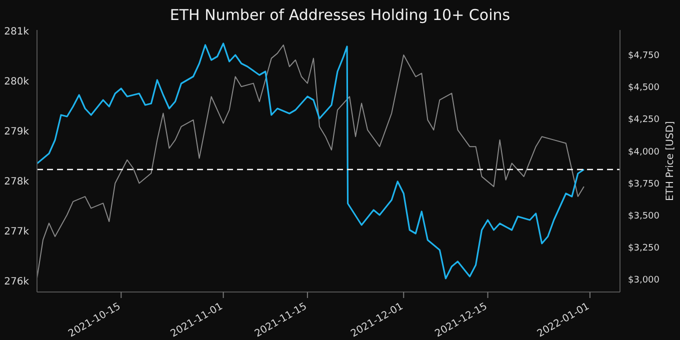 This screenshot has height=340, width=680. I want to click on y2-tick-label: $4,500, so click(644, 88).